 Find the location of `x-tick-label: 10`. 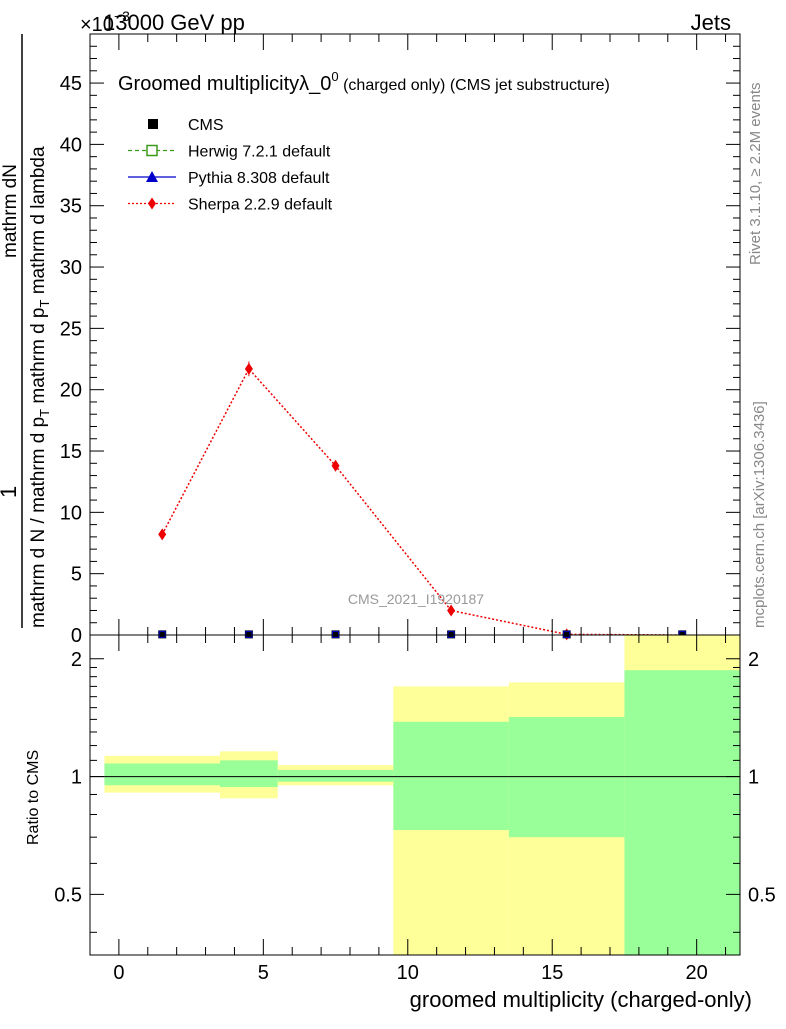

x-tick-label: 10 is located at coordinates (408, 973).